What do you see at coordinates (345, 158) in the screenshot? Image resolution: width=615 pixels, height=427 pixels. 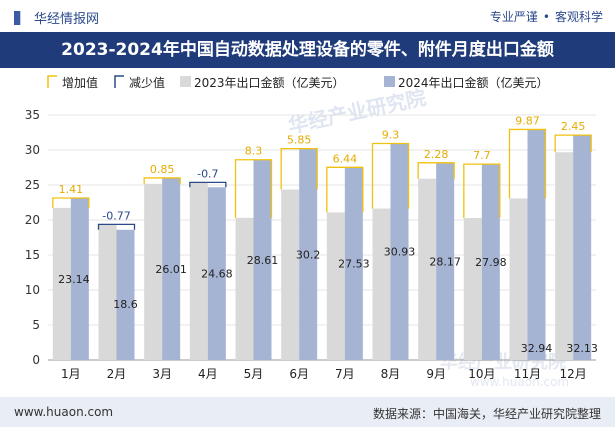 I see `change-label: 6.44` at bounding box center [345, 158].